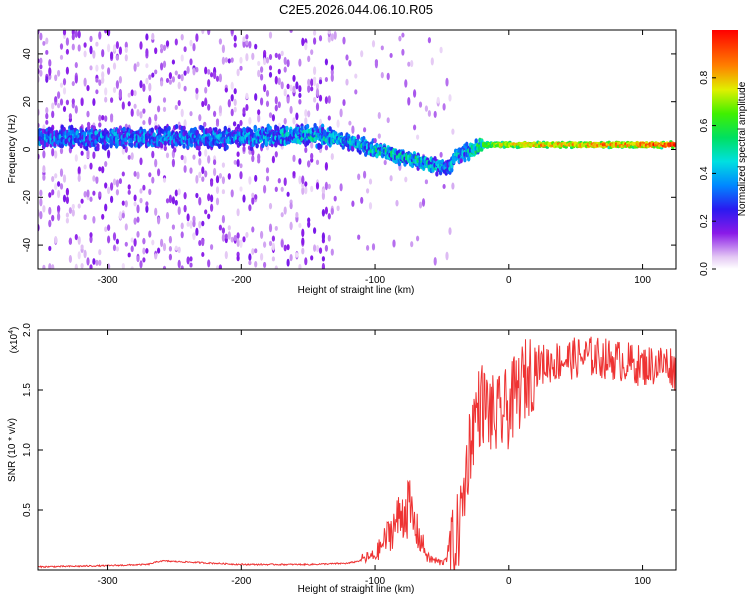 The height and width of the screenshot is (600, 750). Describe the element at coordinates (11, 332) in the screenshot. I see `snr-y-multiplier-exp: 4` at that location.